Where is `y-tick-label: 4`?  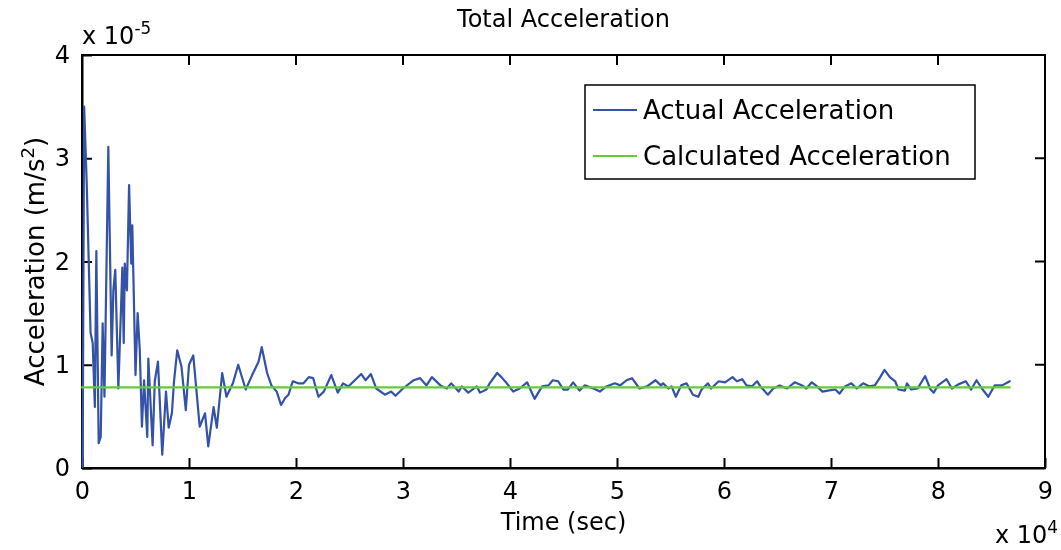
y-tick-label: 4 is located at coordinates (62, 55).